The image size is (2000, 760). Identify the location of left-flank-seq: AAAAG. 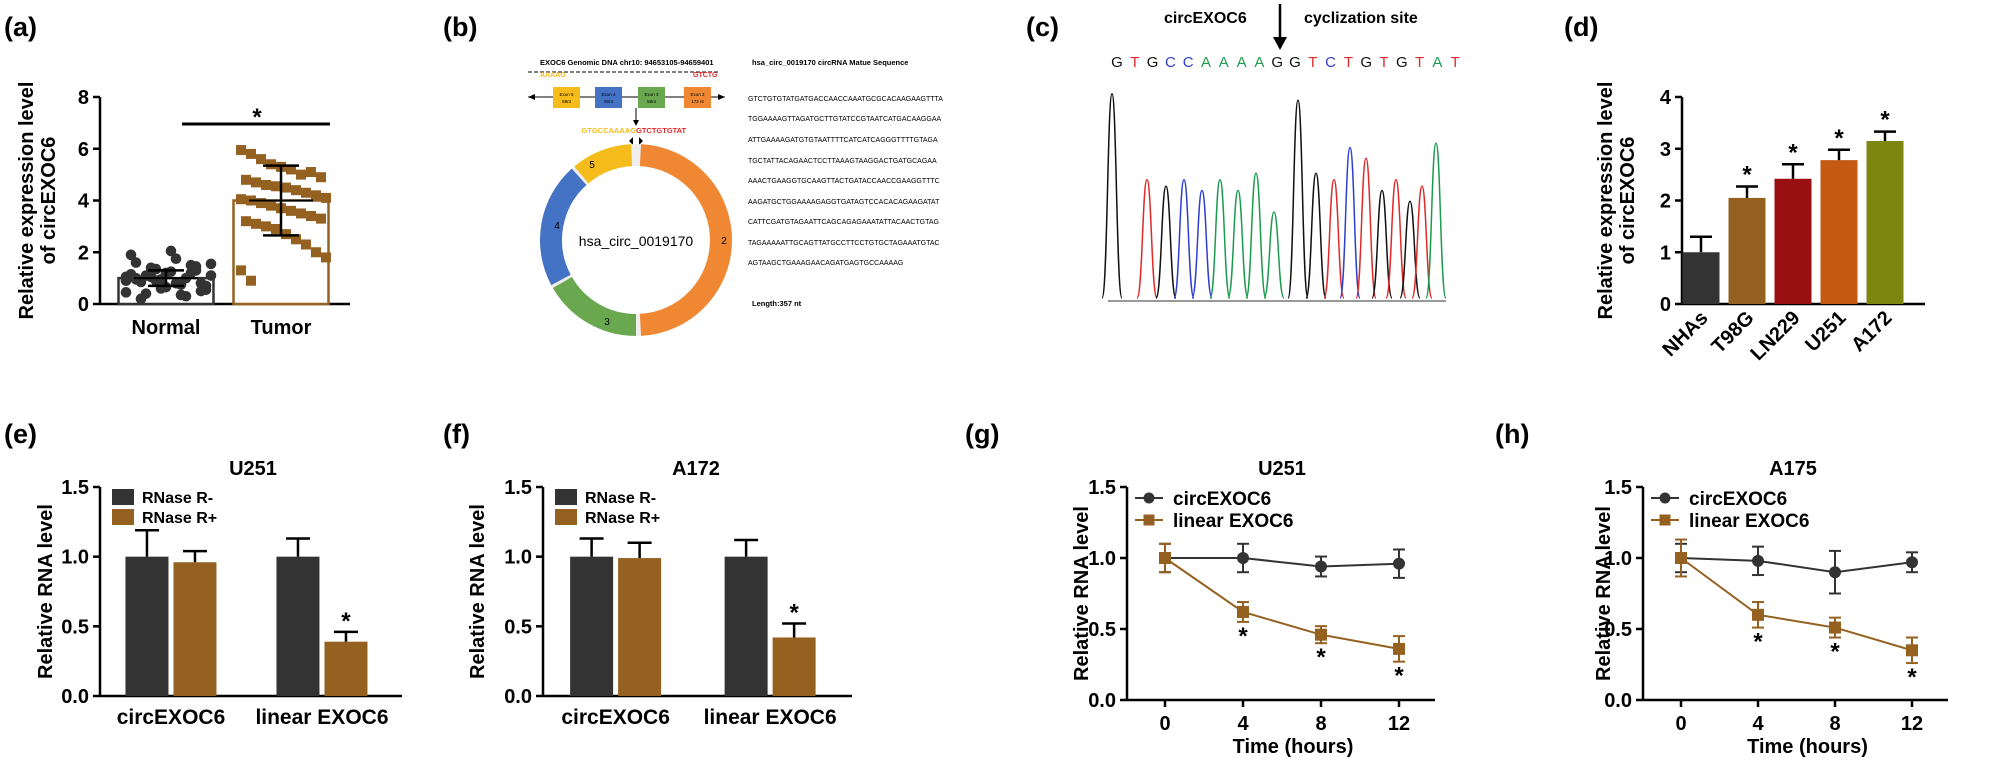
(553, 75).